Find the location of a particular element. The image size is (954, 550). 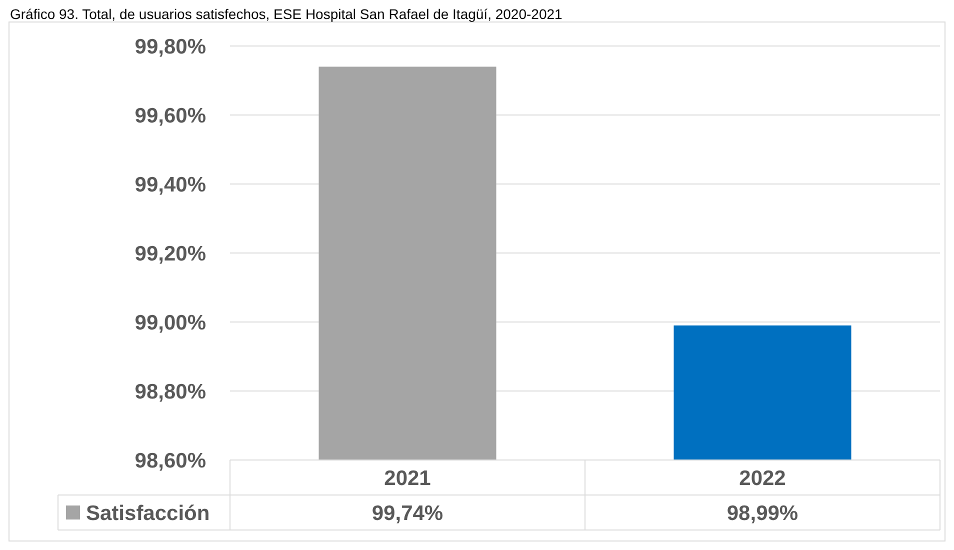

legend-label: Satisfacción is located at coordinates (148, 513).